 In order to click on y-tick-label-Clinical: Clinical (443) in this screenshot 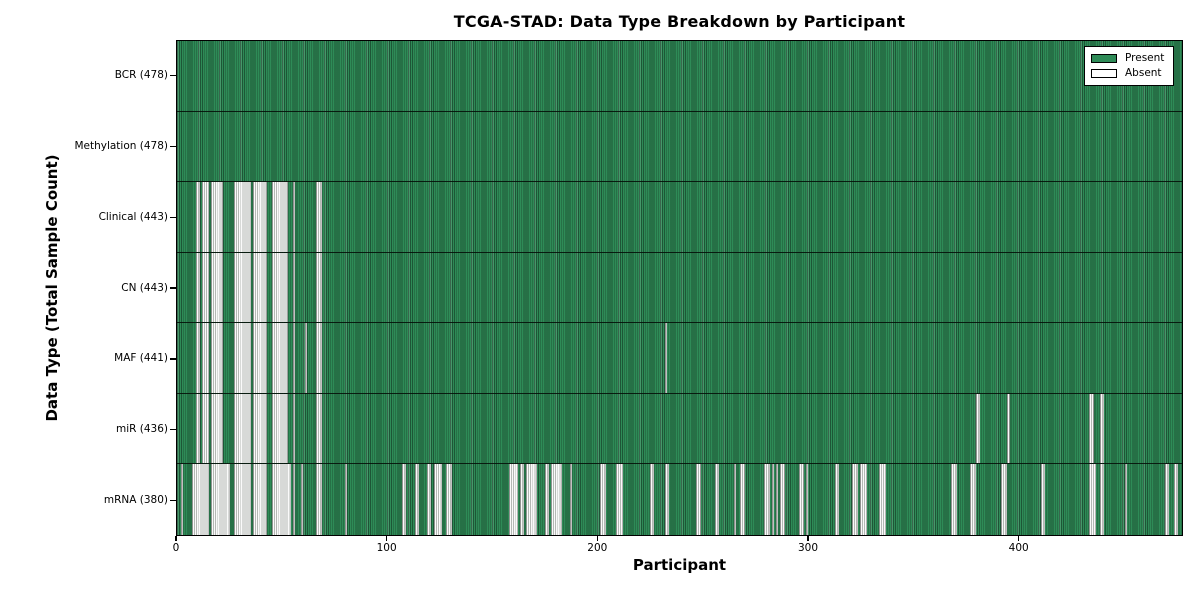, I will do `click(133, 216)`.